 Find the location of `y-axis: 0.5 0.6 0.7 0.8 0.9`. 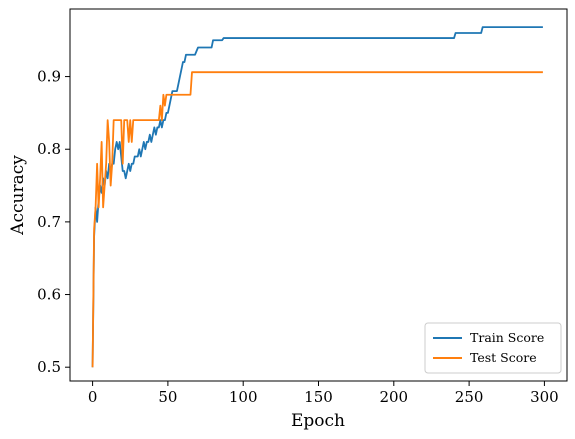

y-axis: 0.5 0.6 0.7 0.8 0.9 is located at coordinates (53, 222).